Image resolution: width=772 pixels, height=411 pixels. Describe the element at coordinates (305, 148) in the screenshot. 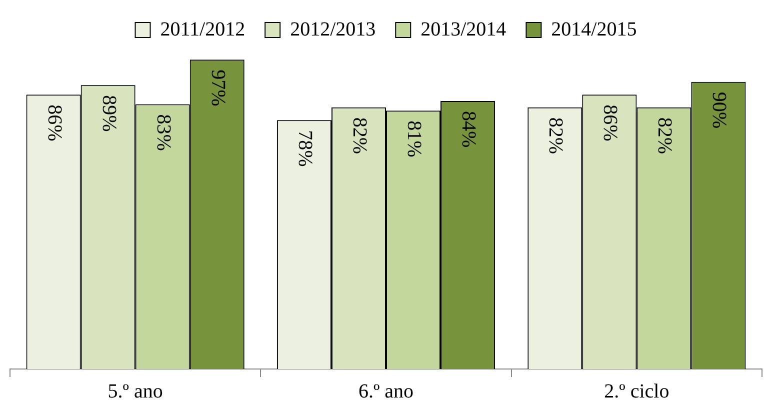

I see `data-label: 78%` at that location.